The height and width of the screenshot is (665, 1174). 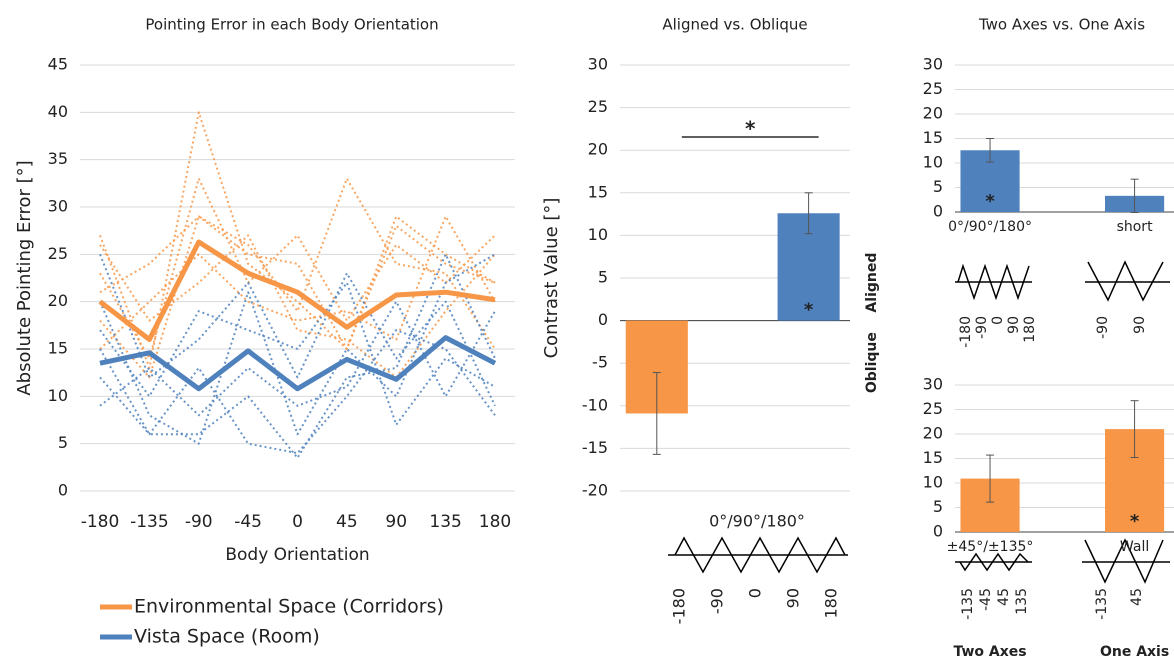 What do you see at coordinates (1134, 547) in the screenshot?
I see `category-label: Wall` at bounding box center [1134, 547].